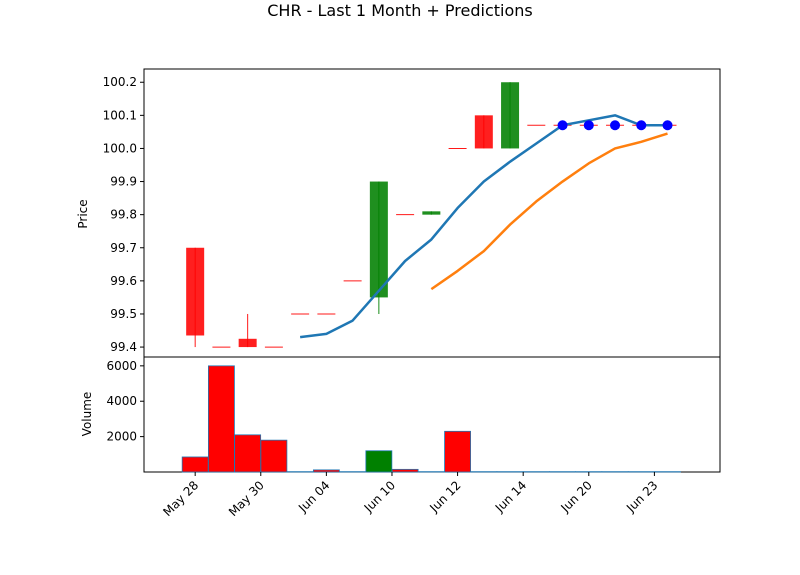 The height and width of the screenshot is (575, 800). What do you see at coordinates (549, 211) in the screenshot?
I see `series-line` at bounding box center [549, 211].